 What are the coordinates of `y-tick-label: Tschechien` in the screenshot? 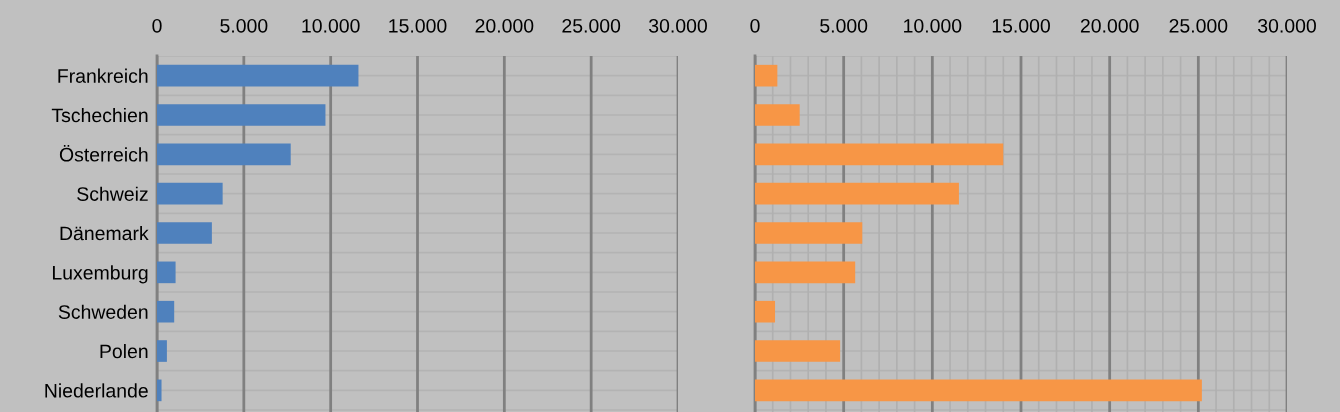 It's located at (99, 115).